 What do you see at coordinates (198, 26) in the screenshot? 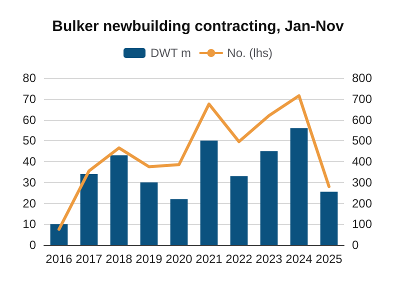
I see `chart-title: Bulker newbuilding contracting, Jan-Nov` at bounding box center [198, 26].